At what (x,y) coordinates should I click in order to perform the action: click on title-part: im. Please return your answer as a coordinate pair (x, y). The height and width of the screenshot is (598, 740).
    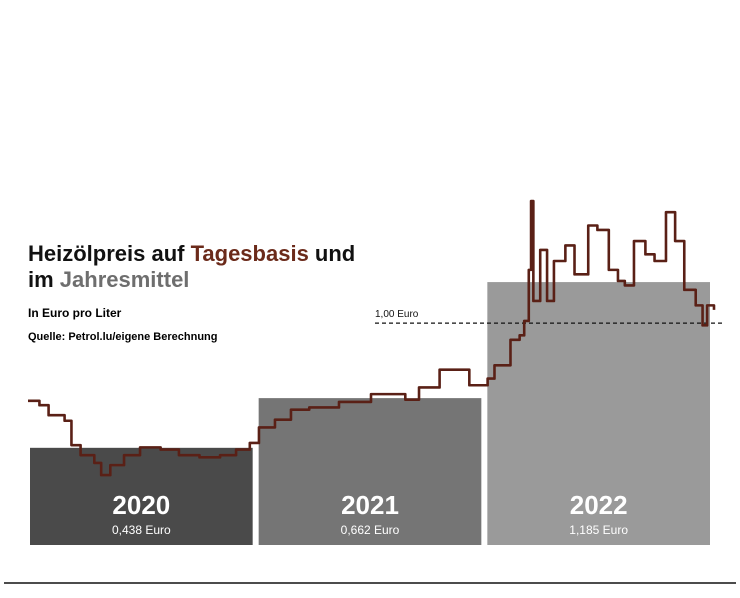
    Looking at the image, I should click on (44, 279).